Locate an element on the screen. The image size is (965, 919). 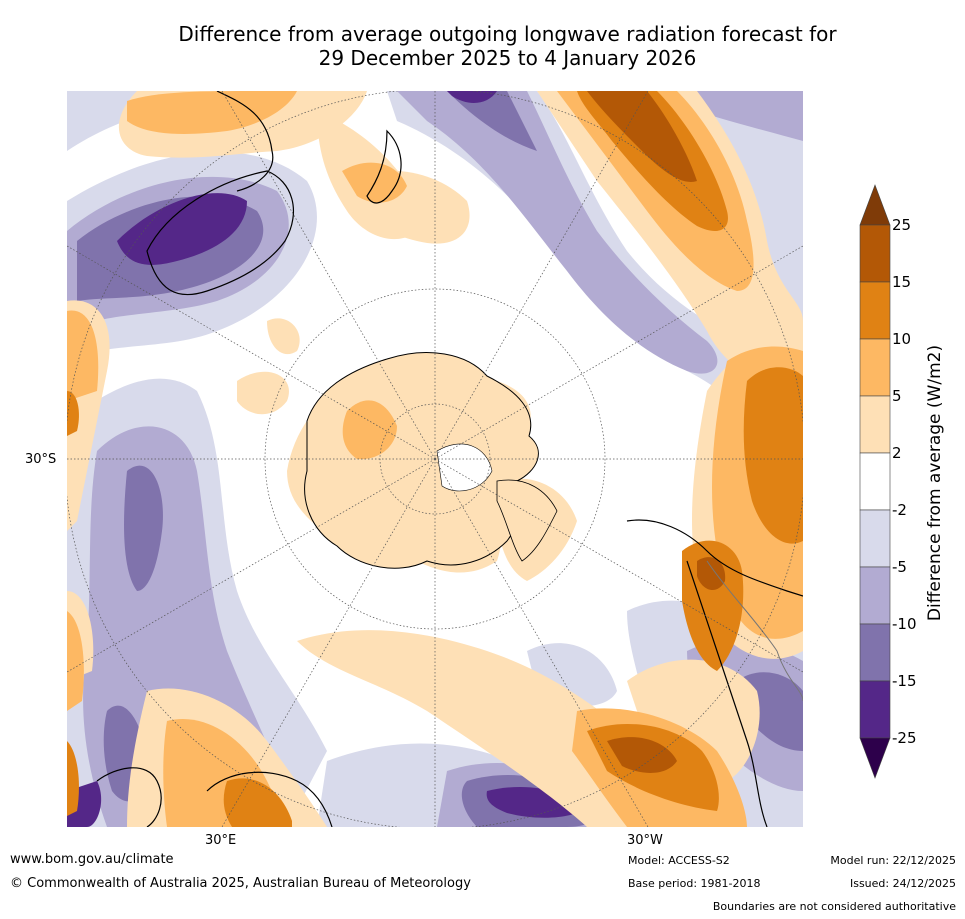
colorbar-tick-label: -25 is located at coordinates (904, 738).